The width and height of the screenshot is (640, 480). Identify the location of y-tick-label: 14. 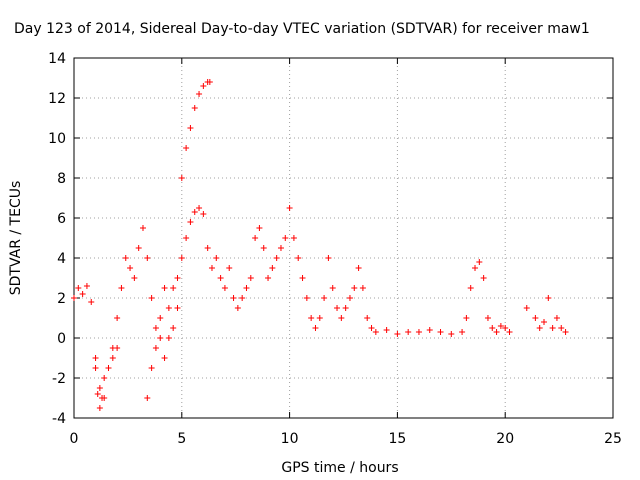
(57, 59).